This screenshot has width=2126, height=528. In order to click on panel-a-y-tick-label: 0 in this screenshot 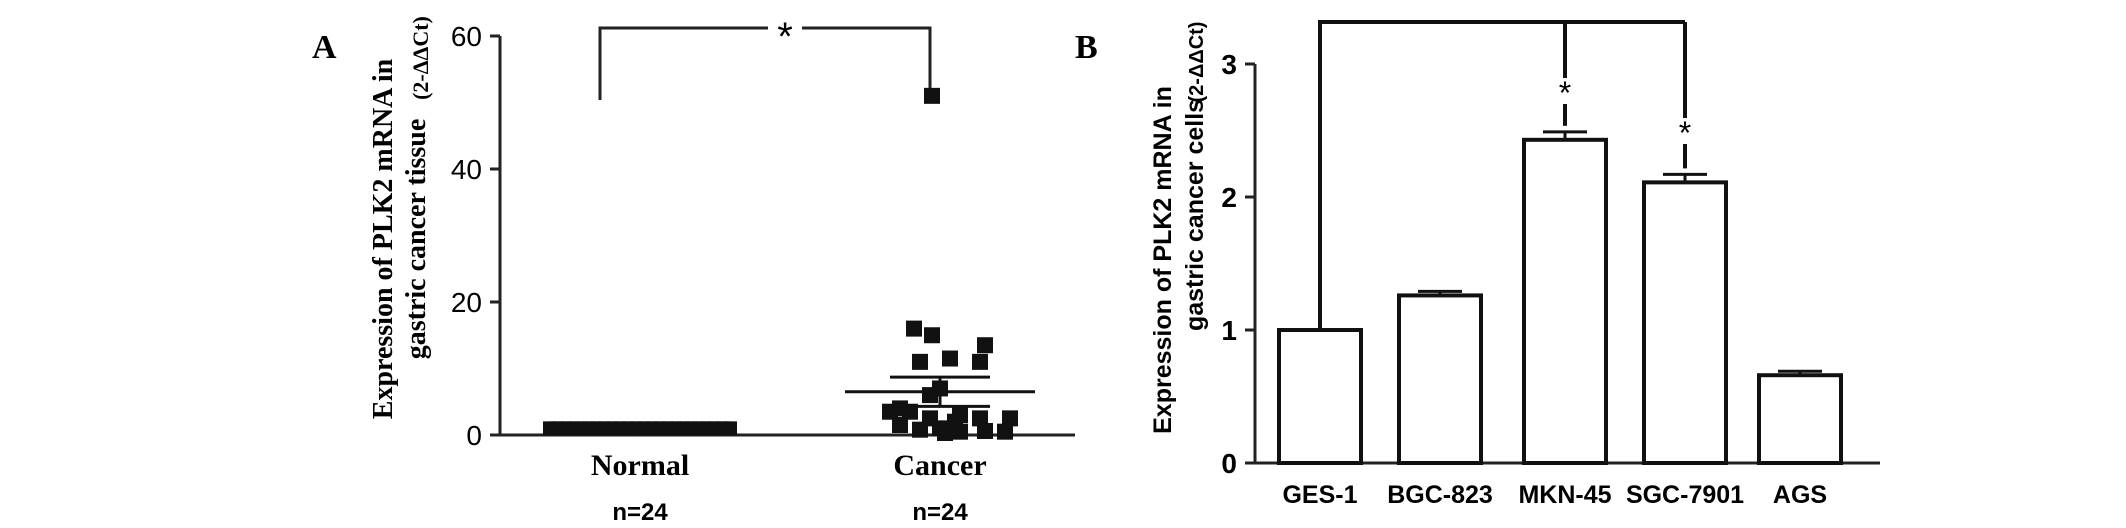, I will do `click(474, 435)`.